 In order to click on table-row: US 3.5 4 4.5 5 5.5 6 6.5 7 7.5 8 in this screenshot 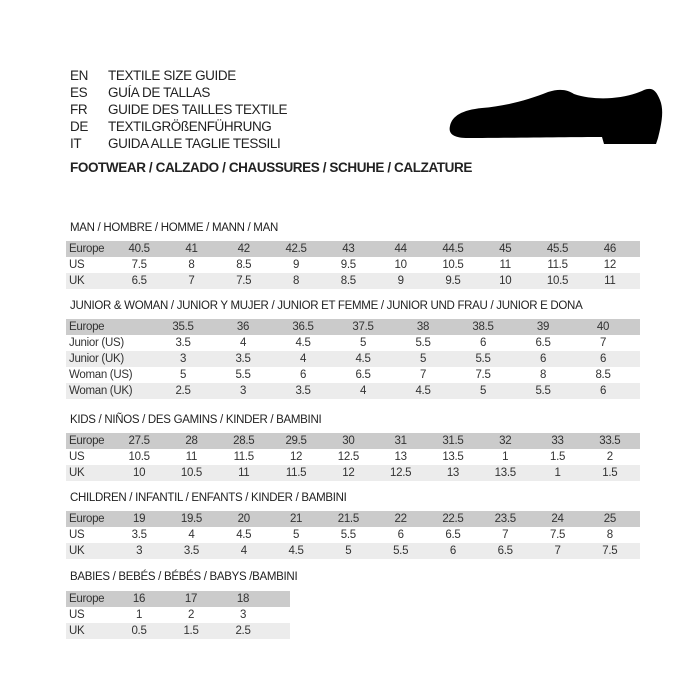, I will do `click(353, 535)`.